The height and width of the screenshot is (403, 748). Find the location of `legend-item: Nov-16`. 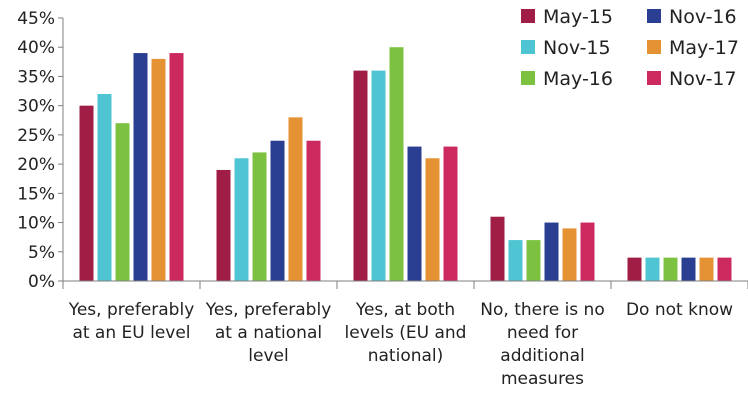

legend-item: Nov-16 is located at coordinates (692, 17).